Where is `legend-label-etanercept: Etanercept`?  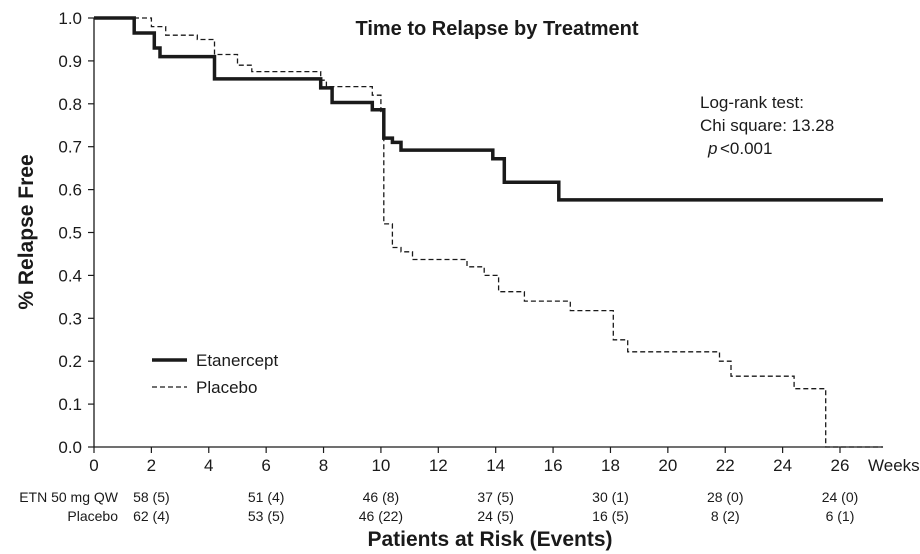 legend-label-etanercept: Etanercept is located at coordinates (237, 360).